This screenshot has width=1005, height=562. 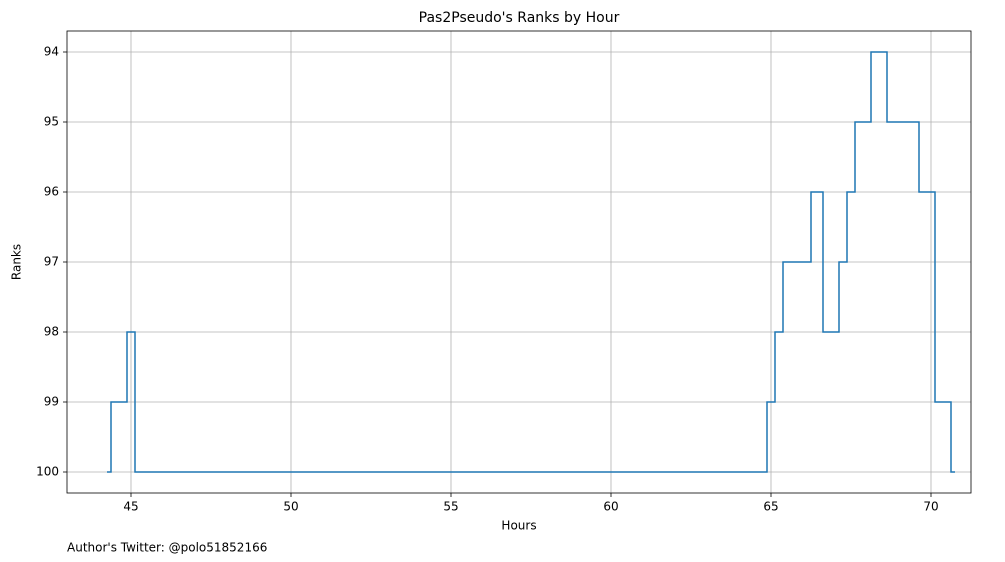 I want to click on x-tick-label: 60, so click(x=610, y=507).